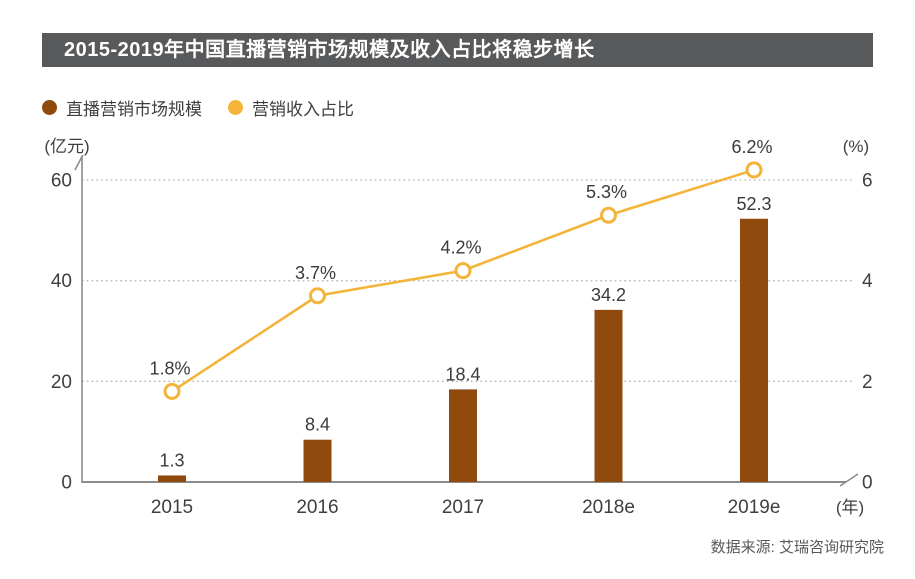 Image resolution: width=915 pixels, height=579 pixels. I want to click on line-marker-2018e, so click(608, 215).